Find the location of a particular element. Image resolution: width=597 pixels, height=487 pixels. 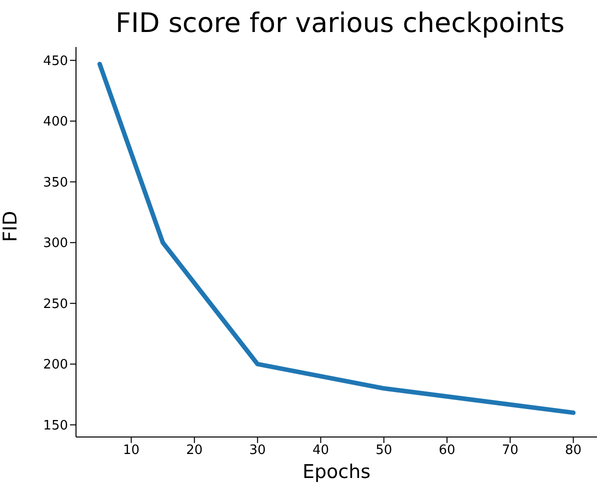

y-axis-title: FID is located at coordinates (11, 226).